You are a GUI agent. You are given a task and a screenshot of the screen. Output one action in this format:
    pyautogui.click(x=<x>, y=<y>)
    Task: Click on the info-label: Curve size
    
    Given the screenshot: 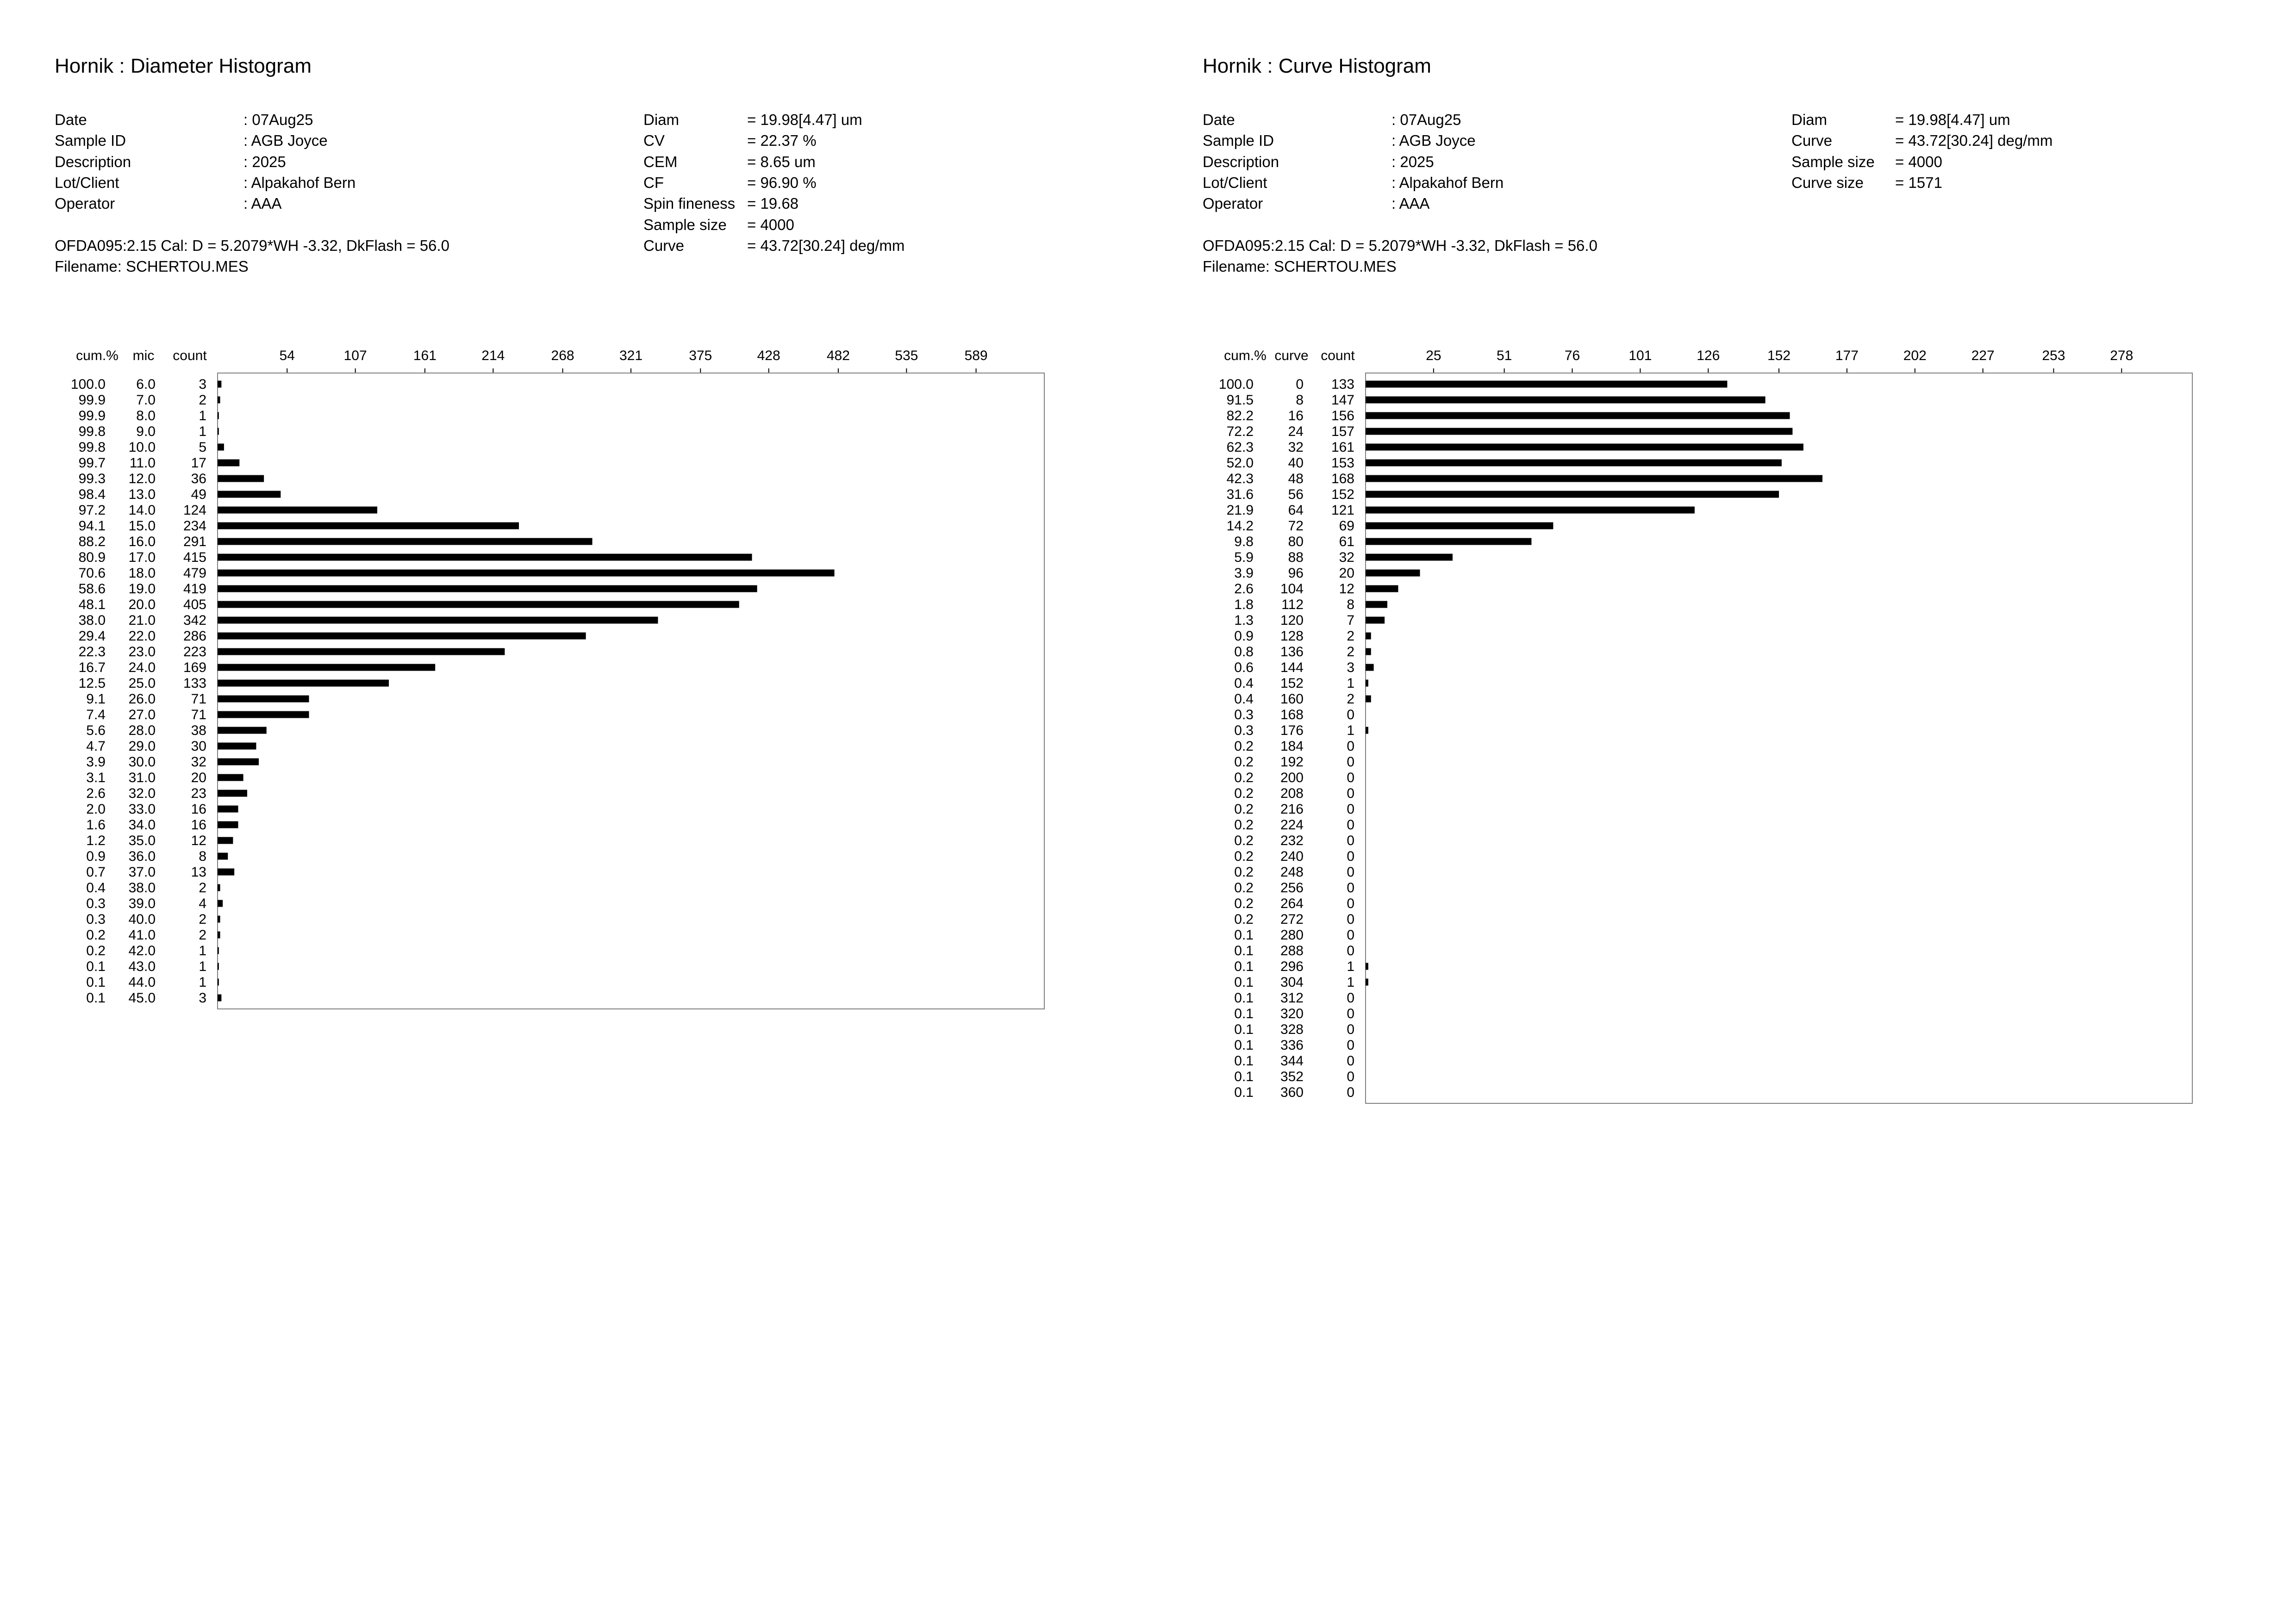 What is the action you would take?
    pyautogui.click(x=1827, y=182)
    